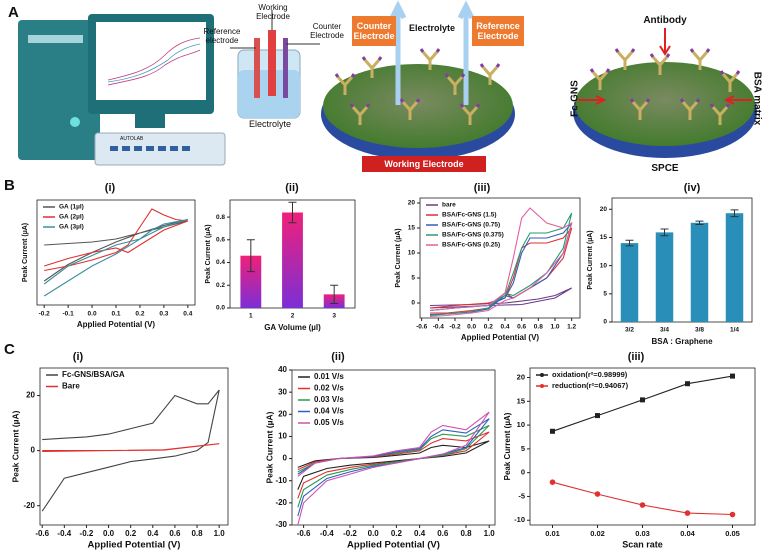  I want to click on subpanel-label: (ii), so click(338, 357).